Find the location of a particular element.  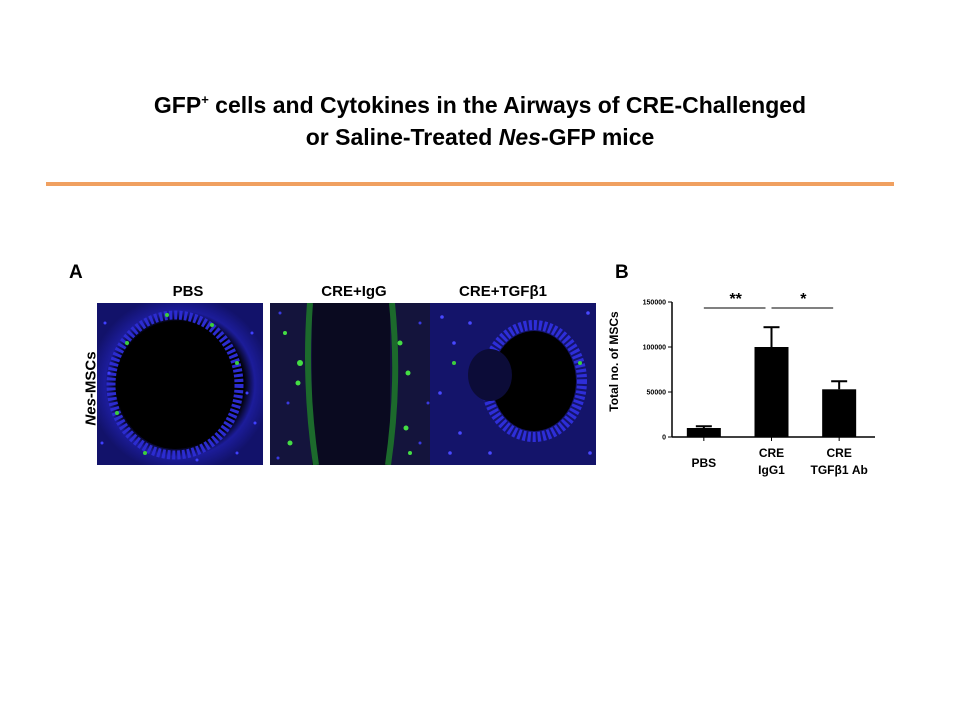

y-axis-label: Total no. of MSCs is located at coordinates (614, 361).